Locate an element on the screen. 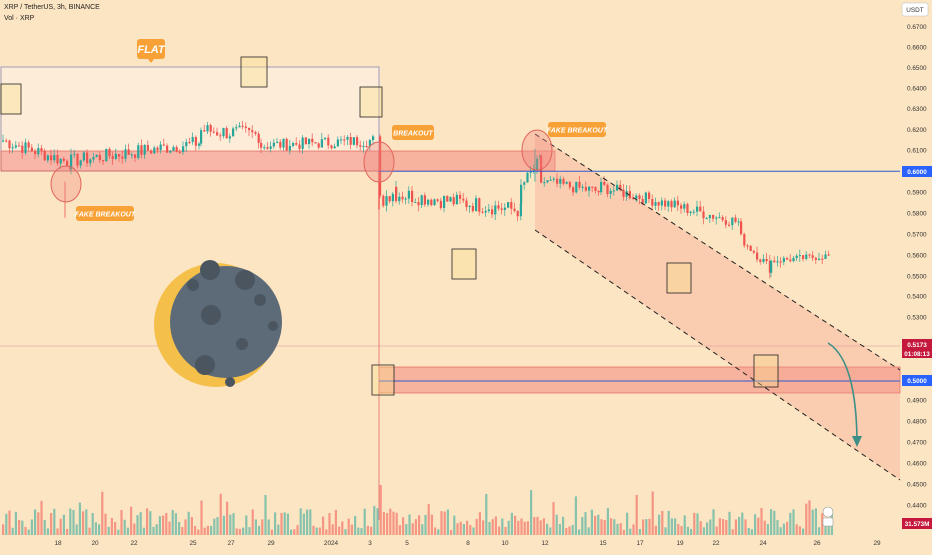  pattern-highlight-box is located at coordinates (679, 278).